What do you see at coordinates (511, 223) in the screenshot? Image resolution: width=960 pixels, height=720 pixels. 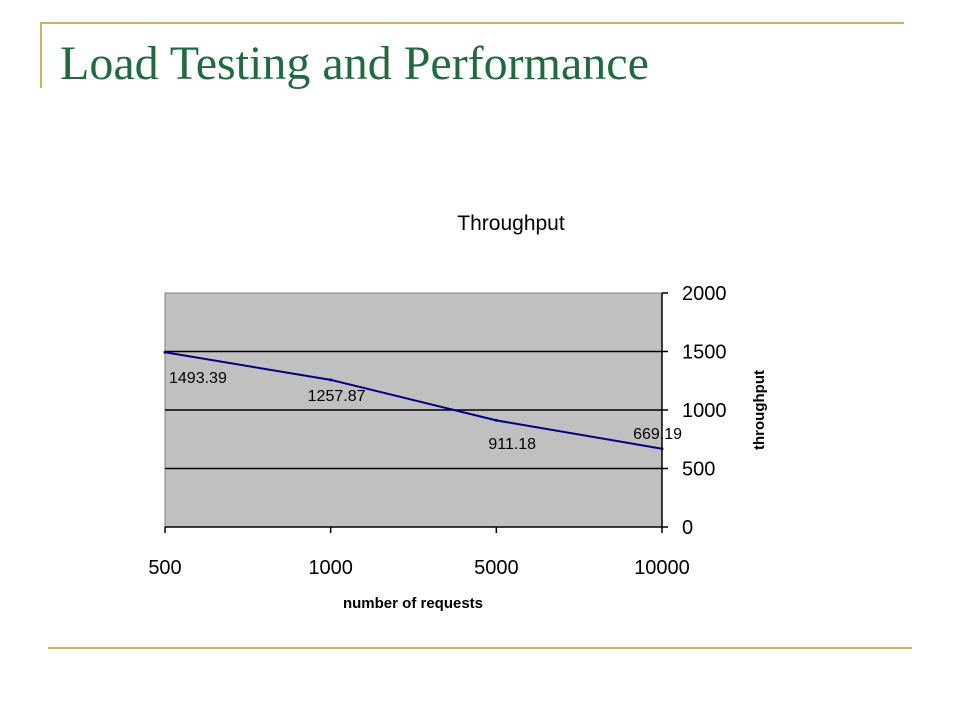 I see `chart-title: Throughput` at bounding box center [511, 223].